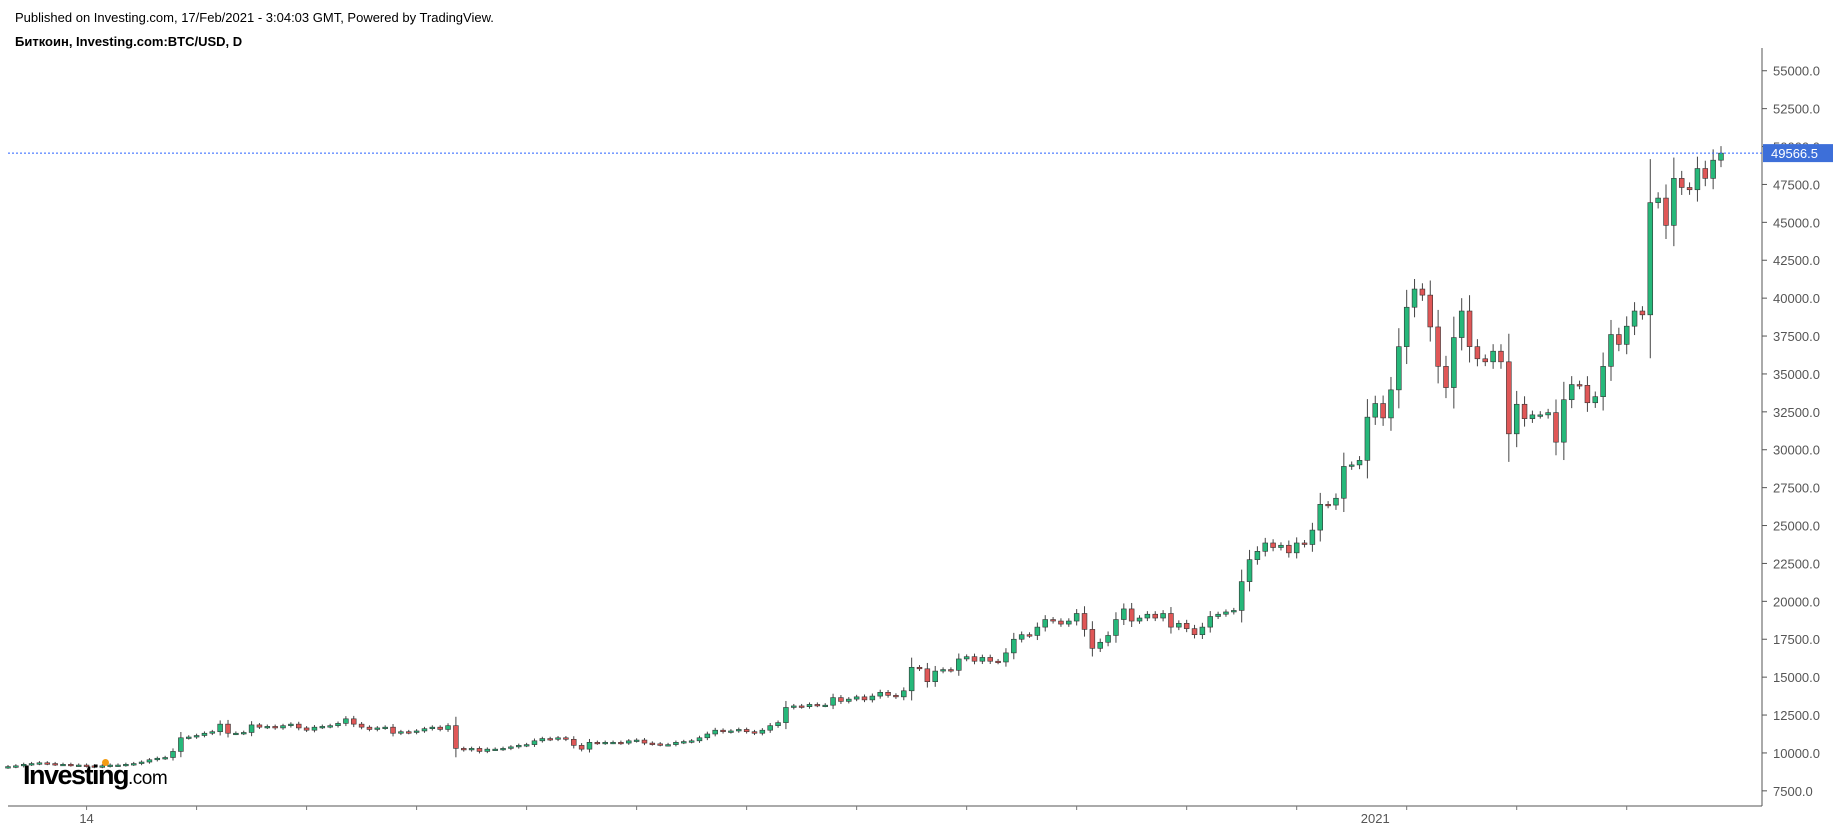  Describe the element at coordinates (1796, 412) in the screenshot. I see `y-tick-label: 32500.0` at that location.